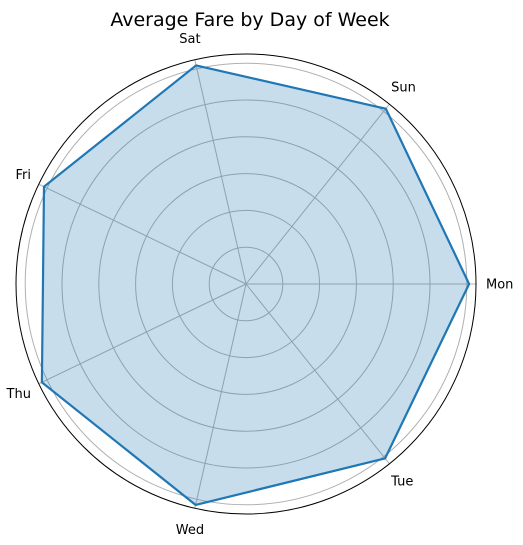 The image size is (523, 545). I want to click on spoke-tue, so click(317, 374).